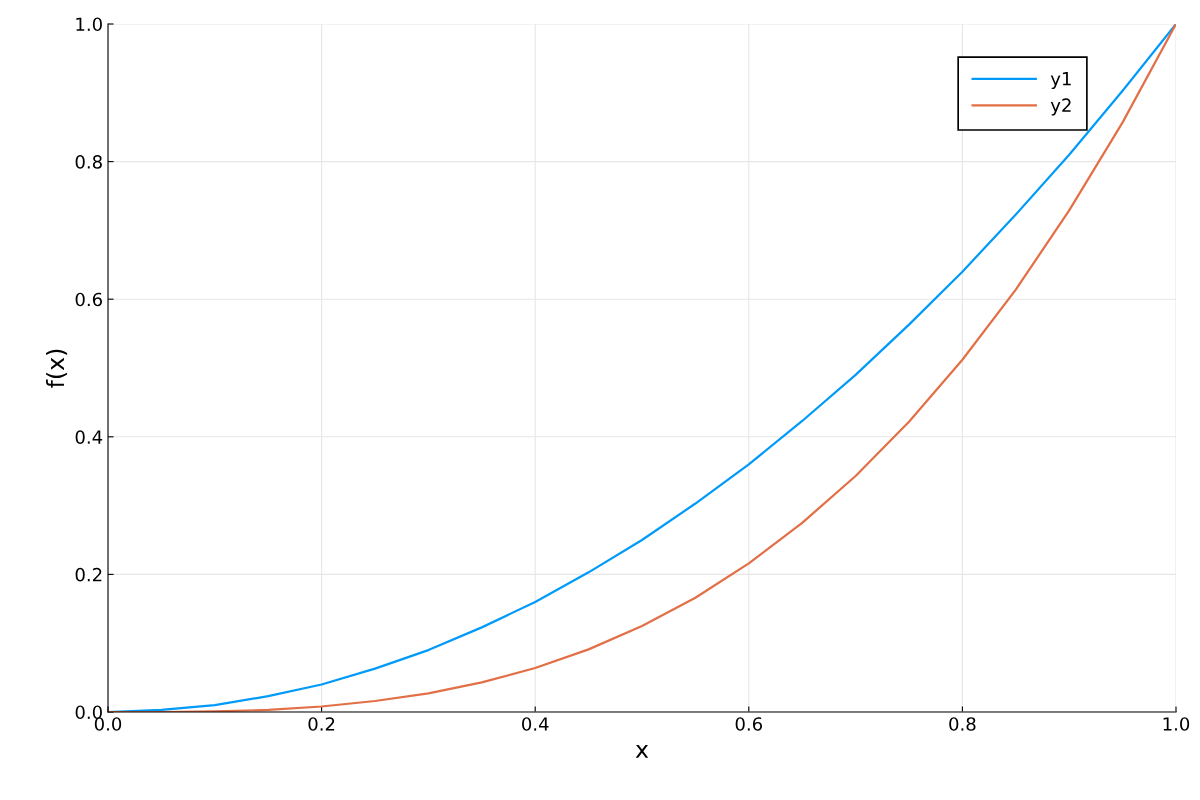 This screenshot has height=800, width=1200. What do you see at coordinates (88, 712) in the screenshot?
I see `y-tick-label: 0.0` at bounding box center [88, 712].